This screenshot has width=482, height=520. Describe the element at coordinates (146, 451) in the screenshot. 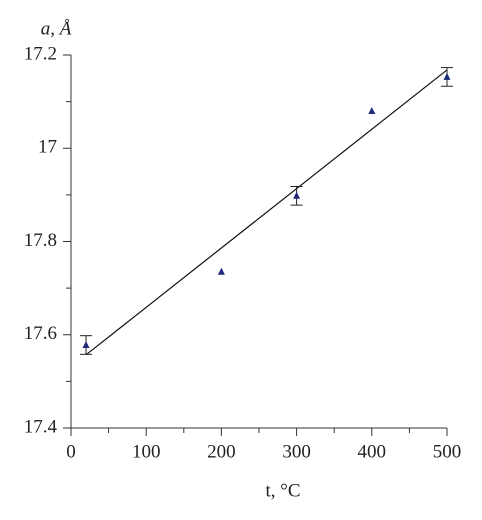

I see `x-tick-label: 100` at that location.